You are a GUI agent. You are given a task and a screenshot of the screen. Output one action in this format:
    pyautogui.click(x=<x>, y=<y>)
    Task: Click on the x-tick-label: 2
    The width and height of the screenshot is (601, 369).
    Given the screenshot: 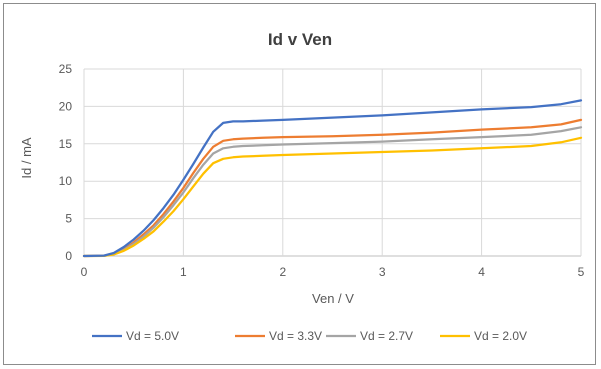 What is the action you would take?
    pyautogui.click(x=282, y=272)
    